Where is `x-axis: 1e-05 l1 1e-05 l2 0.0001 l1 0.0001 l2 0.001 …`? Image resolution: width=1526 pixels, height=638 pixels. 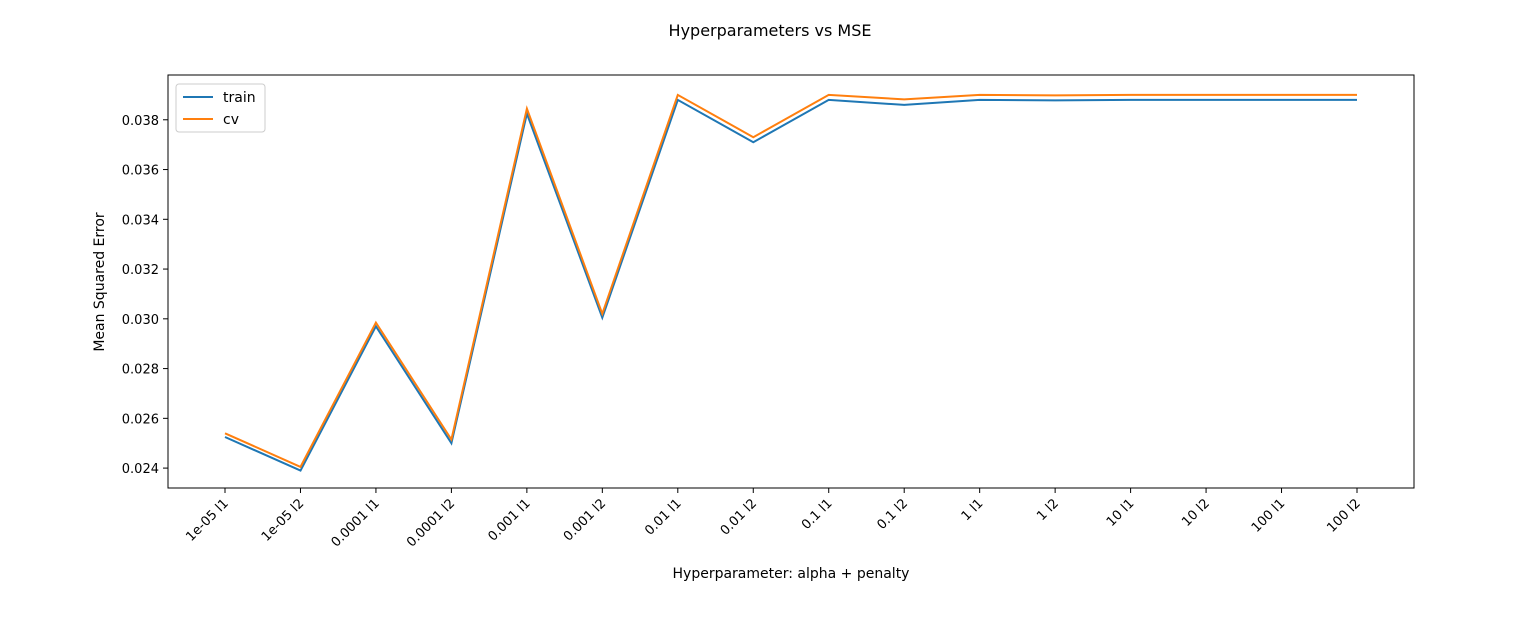
x-axis: 1e-05 l1 1e-05 l2 0.0001 l1 0.0001 l2 0.001 … is located at coordinates (773, 519).